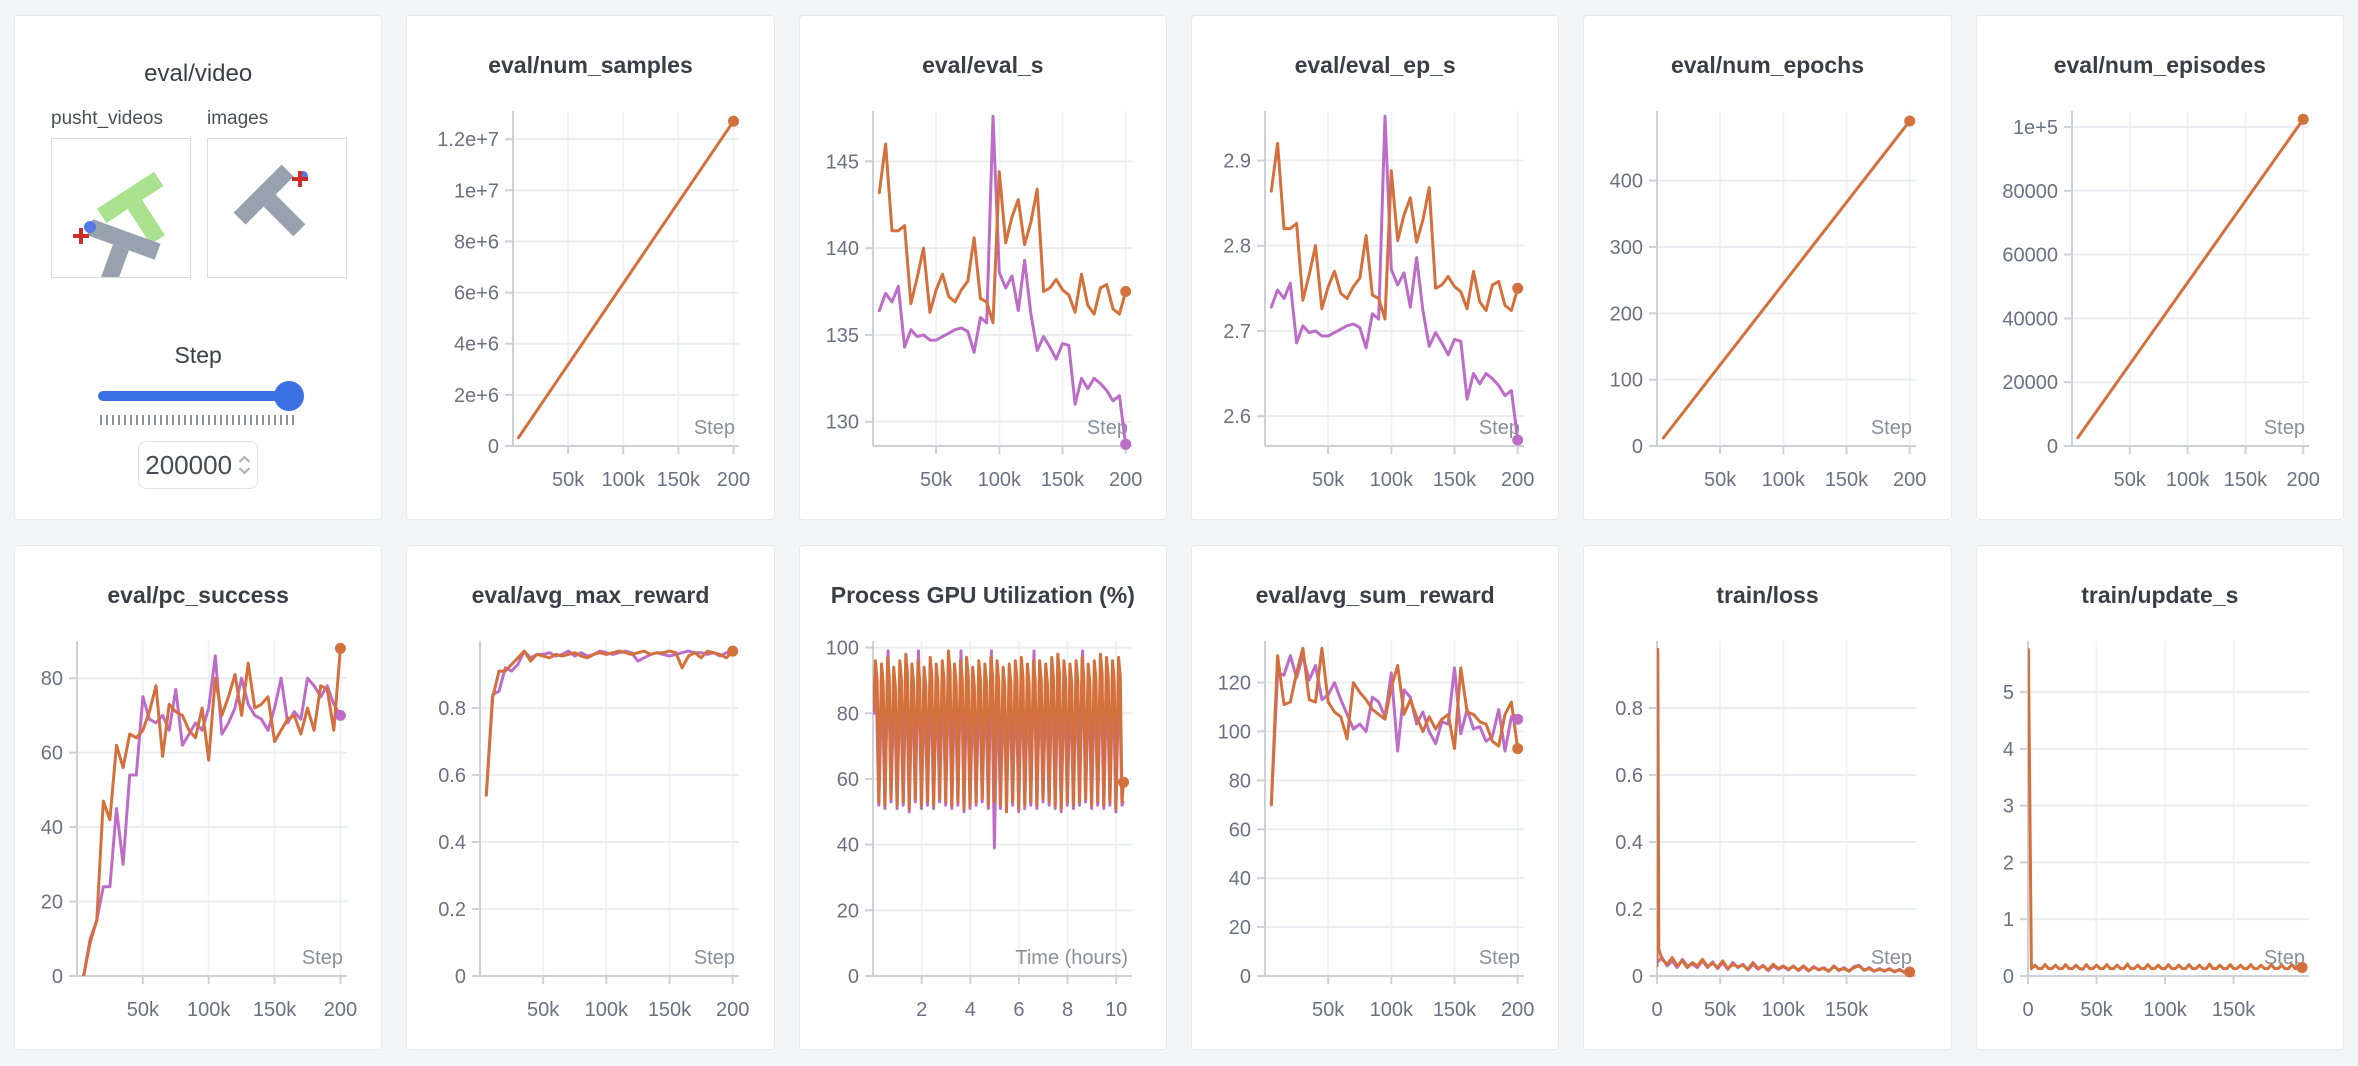  What do you see at coordinates (238, 118) in the screenshot?
I see `media-key-label: images` at bounding box center [238, 118].